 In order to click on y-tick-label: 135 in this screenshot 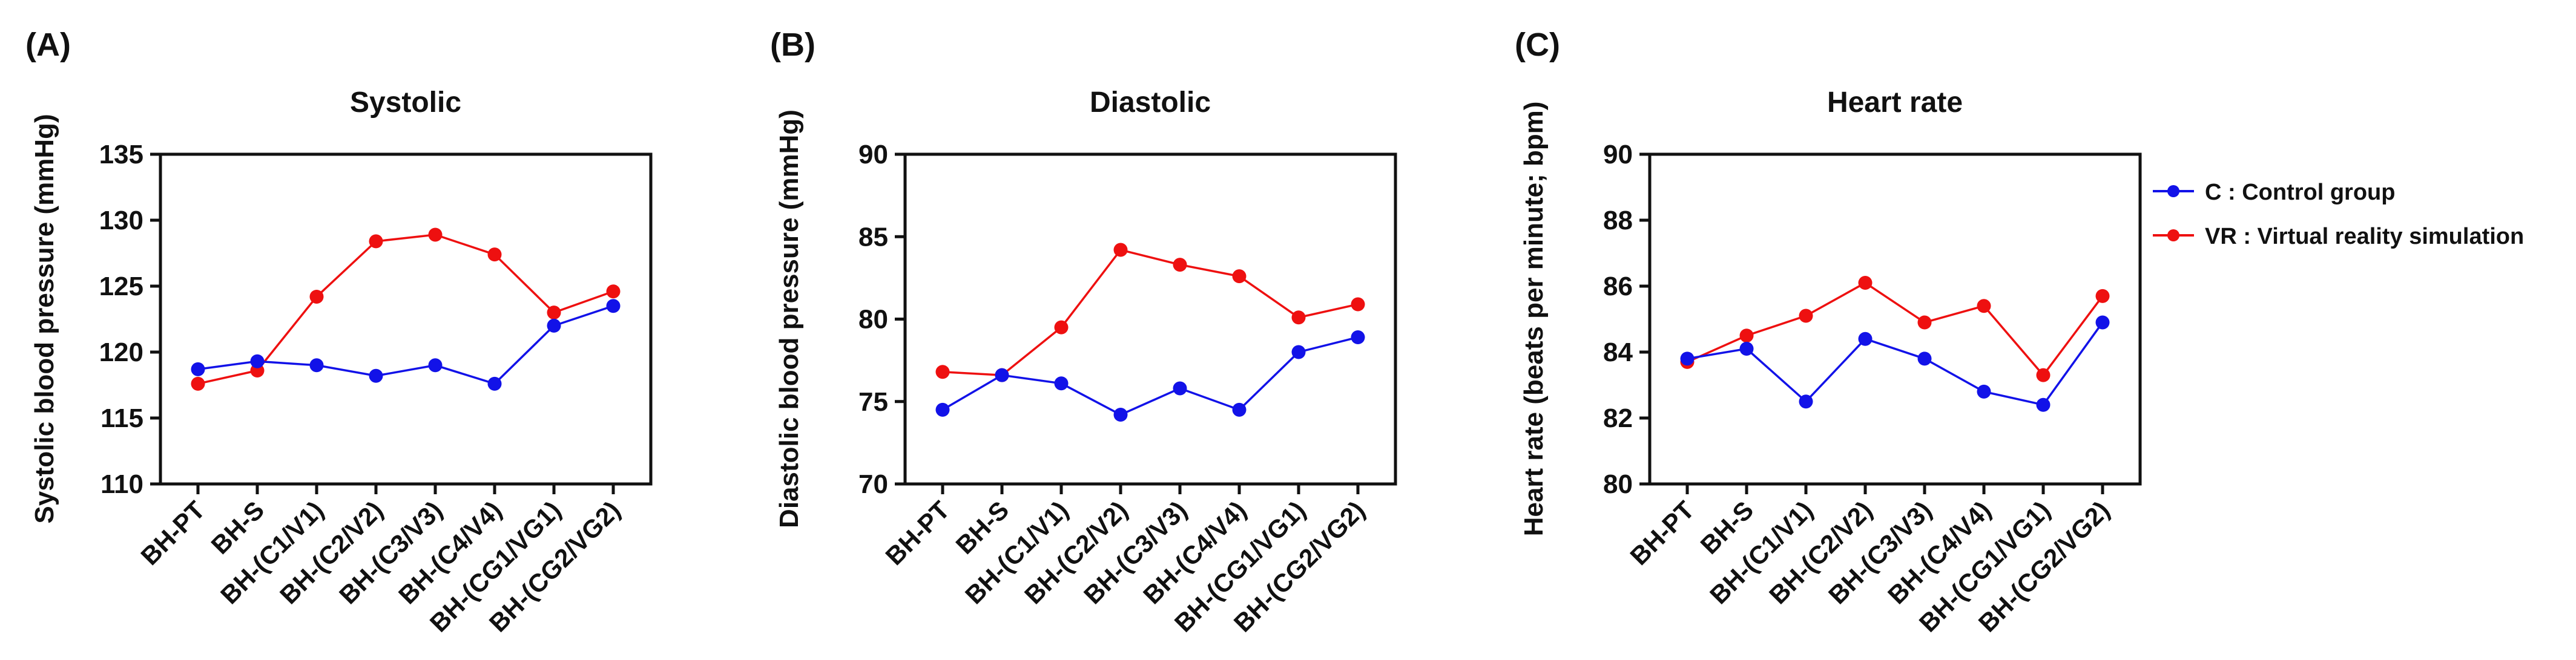, I will do `click(121, 154)`.